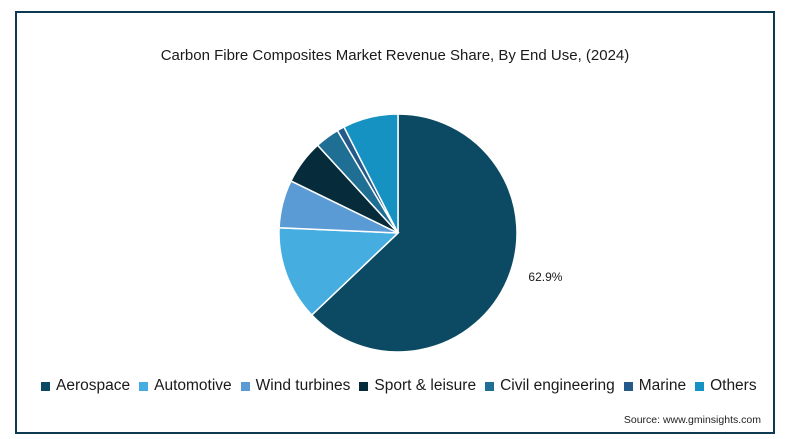  I want to click on legend-label: Aerospace, so click(93, 385).